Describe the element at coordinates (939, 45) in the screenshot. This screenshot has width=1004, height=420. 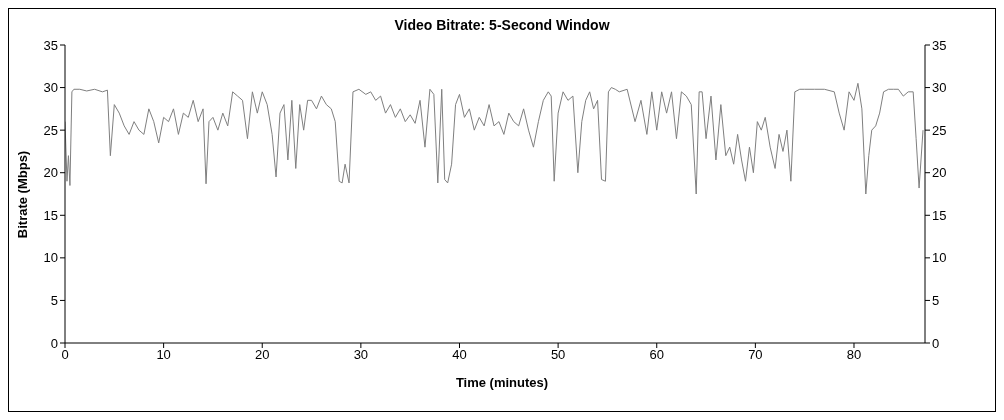
I see `y2-tick-label: 35` at that location.